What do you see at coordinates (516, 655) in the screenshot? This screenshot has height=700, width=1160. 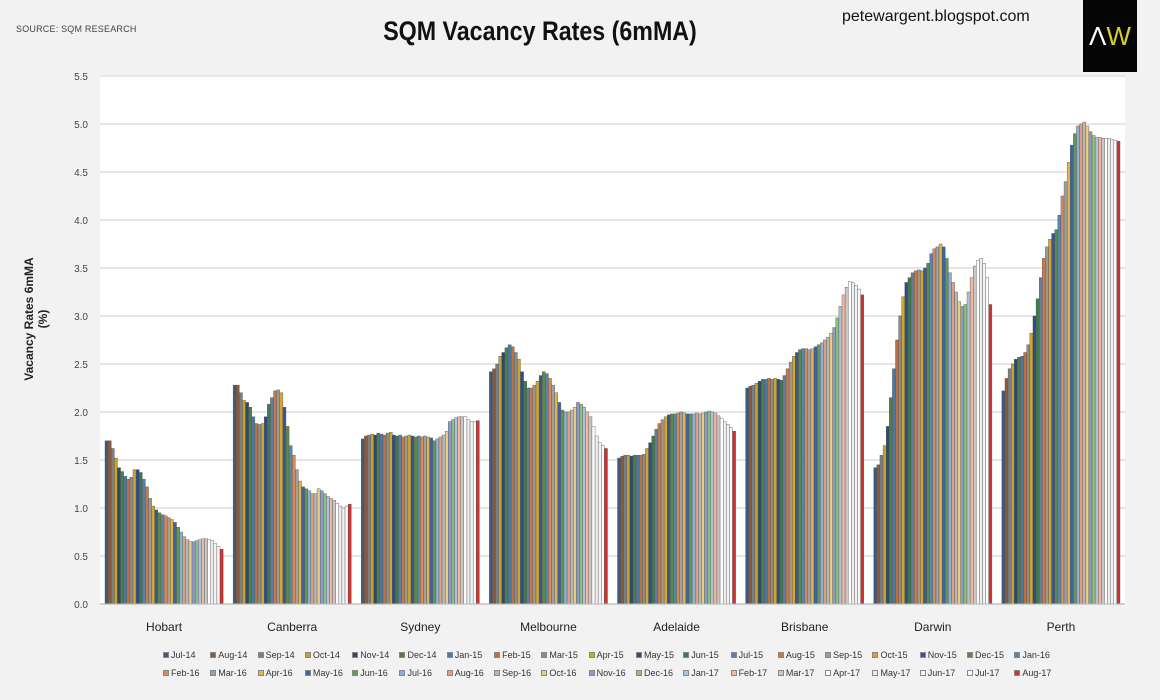 I see `legend-label: Feb-15` at bounding box center [516, 655].